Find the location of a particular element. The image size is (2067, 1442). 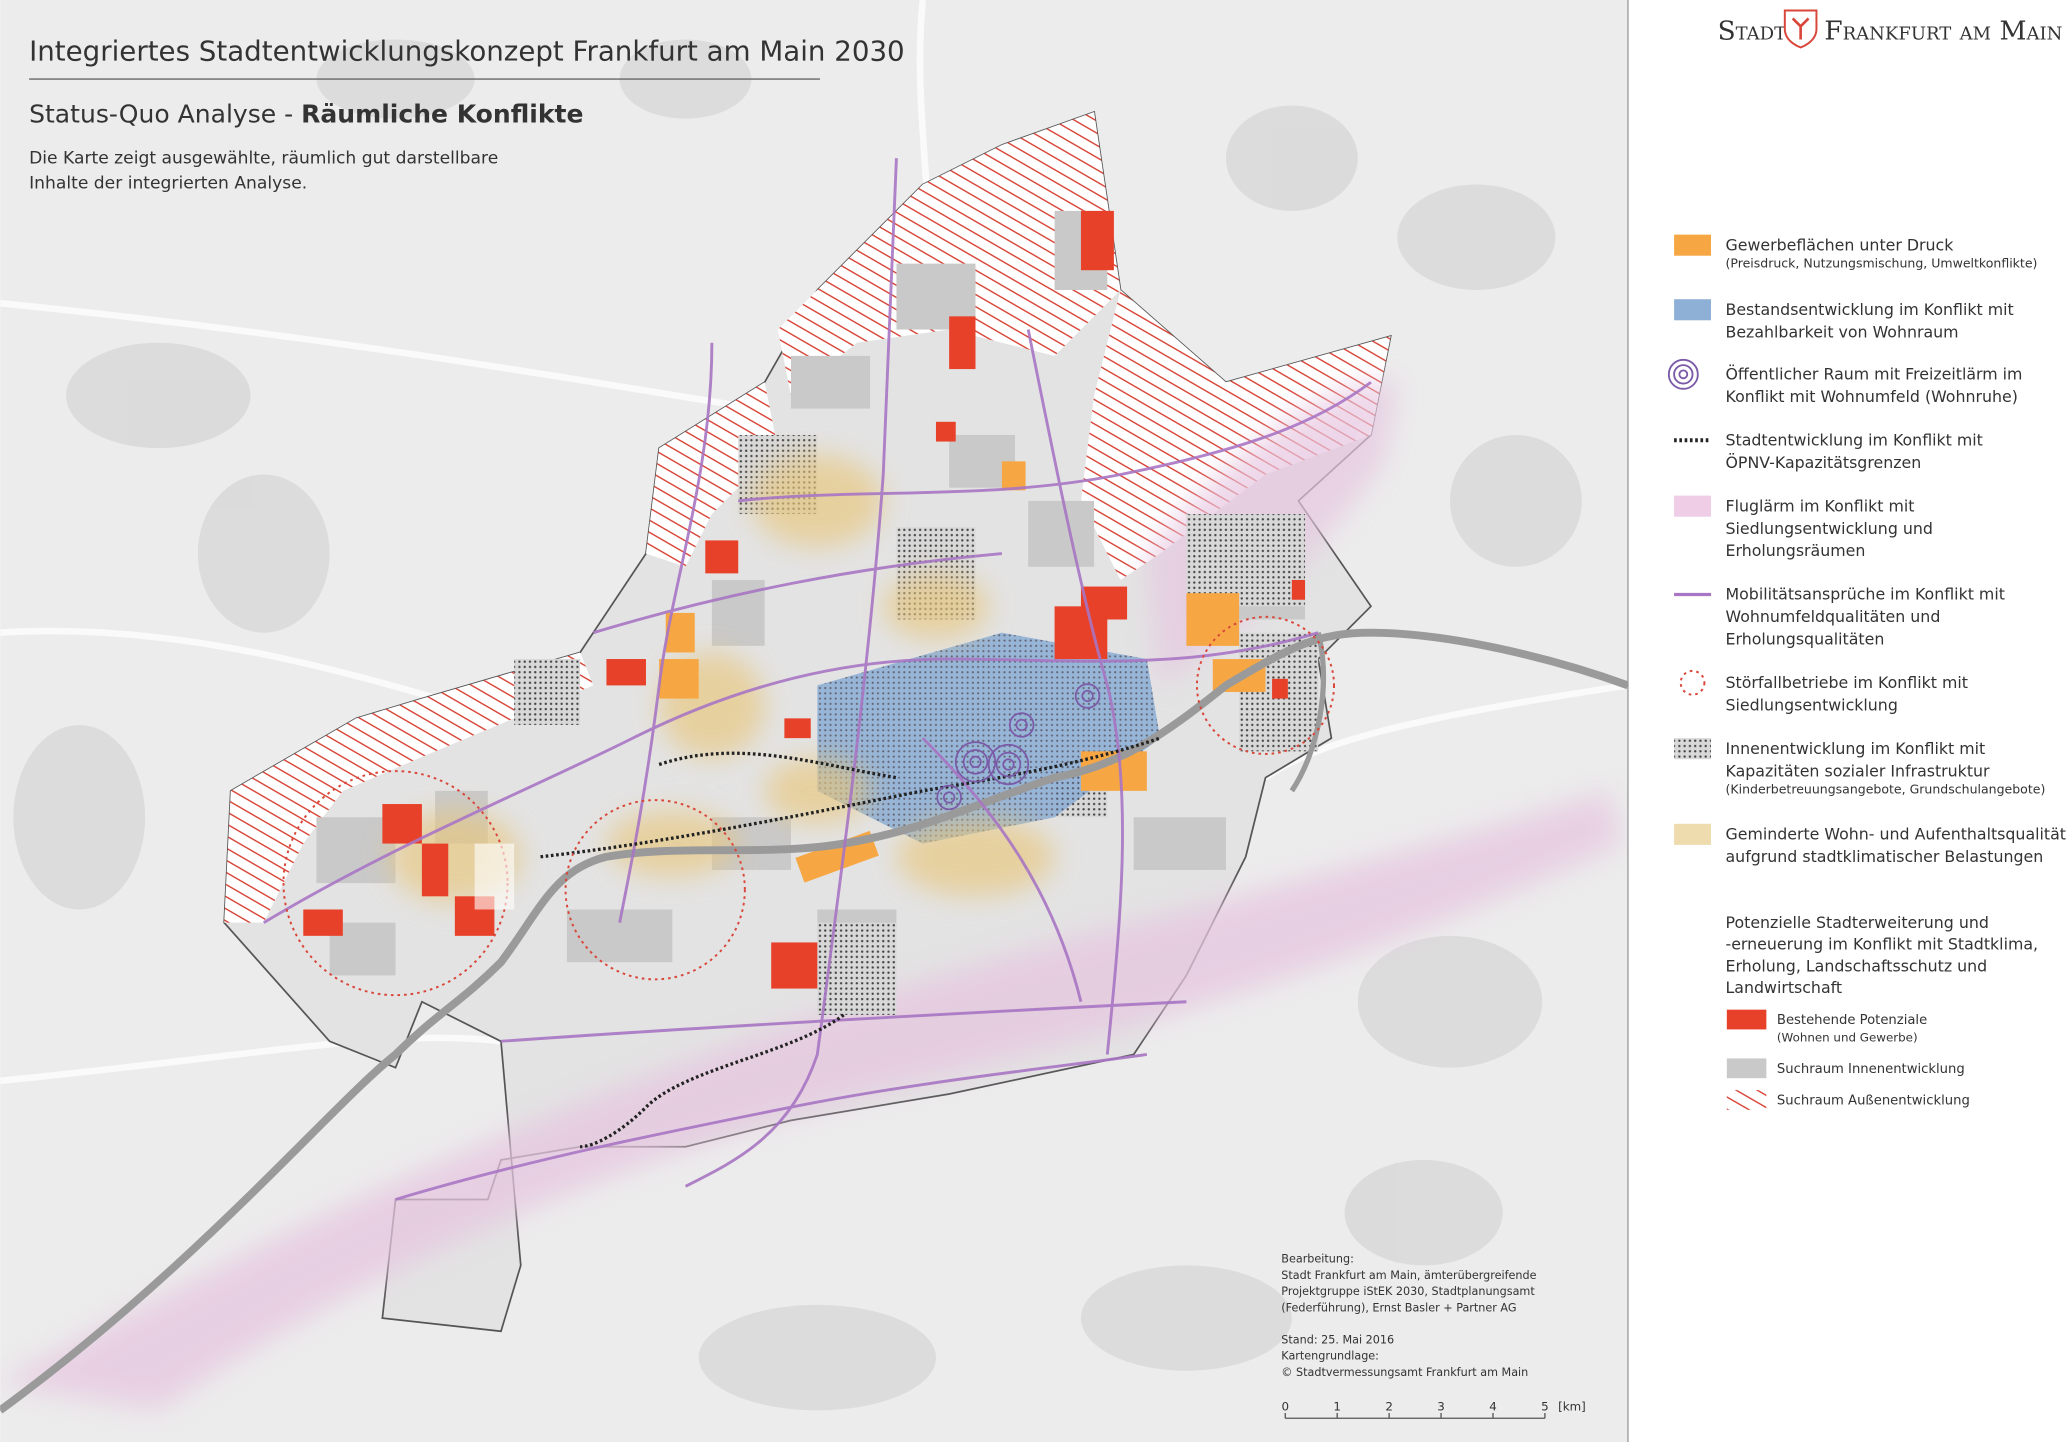

credit-line: Stand: 25. Mai 2016 is located at coordinates (1337, 1339).